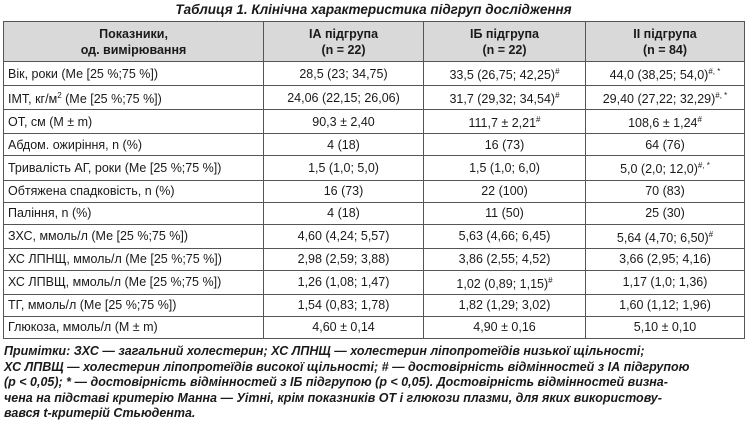  What do you see at coordinates (504, 168) in the screenshot?
I see `cell-value: 1,5 (1,0; 6,0)` at bounding box center [504, 168].